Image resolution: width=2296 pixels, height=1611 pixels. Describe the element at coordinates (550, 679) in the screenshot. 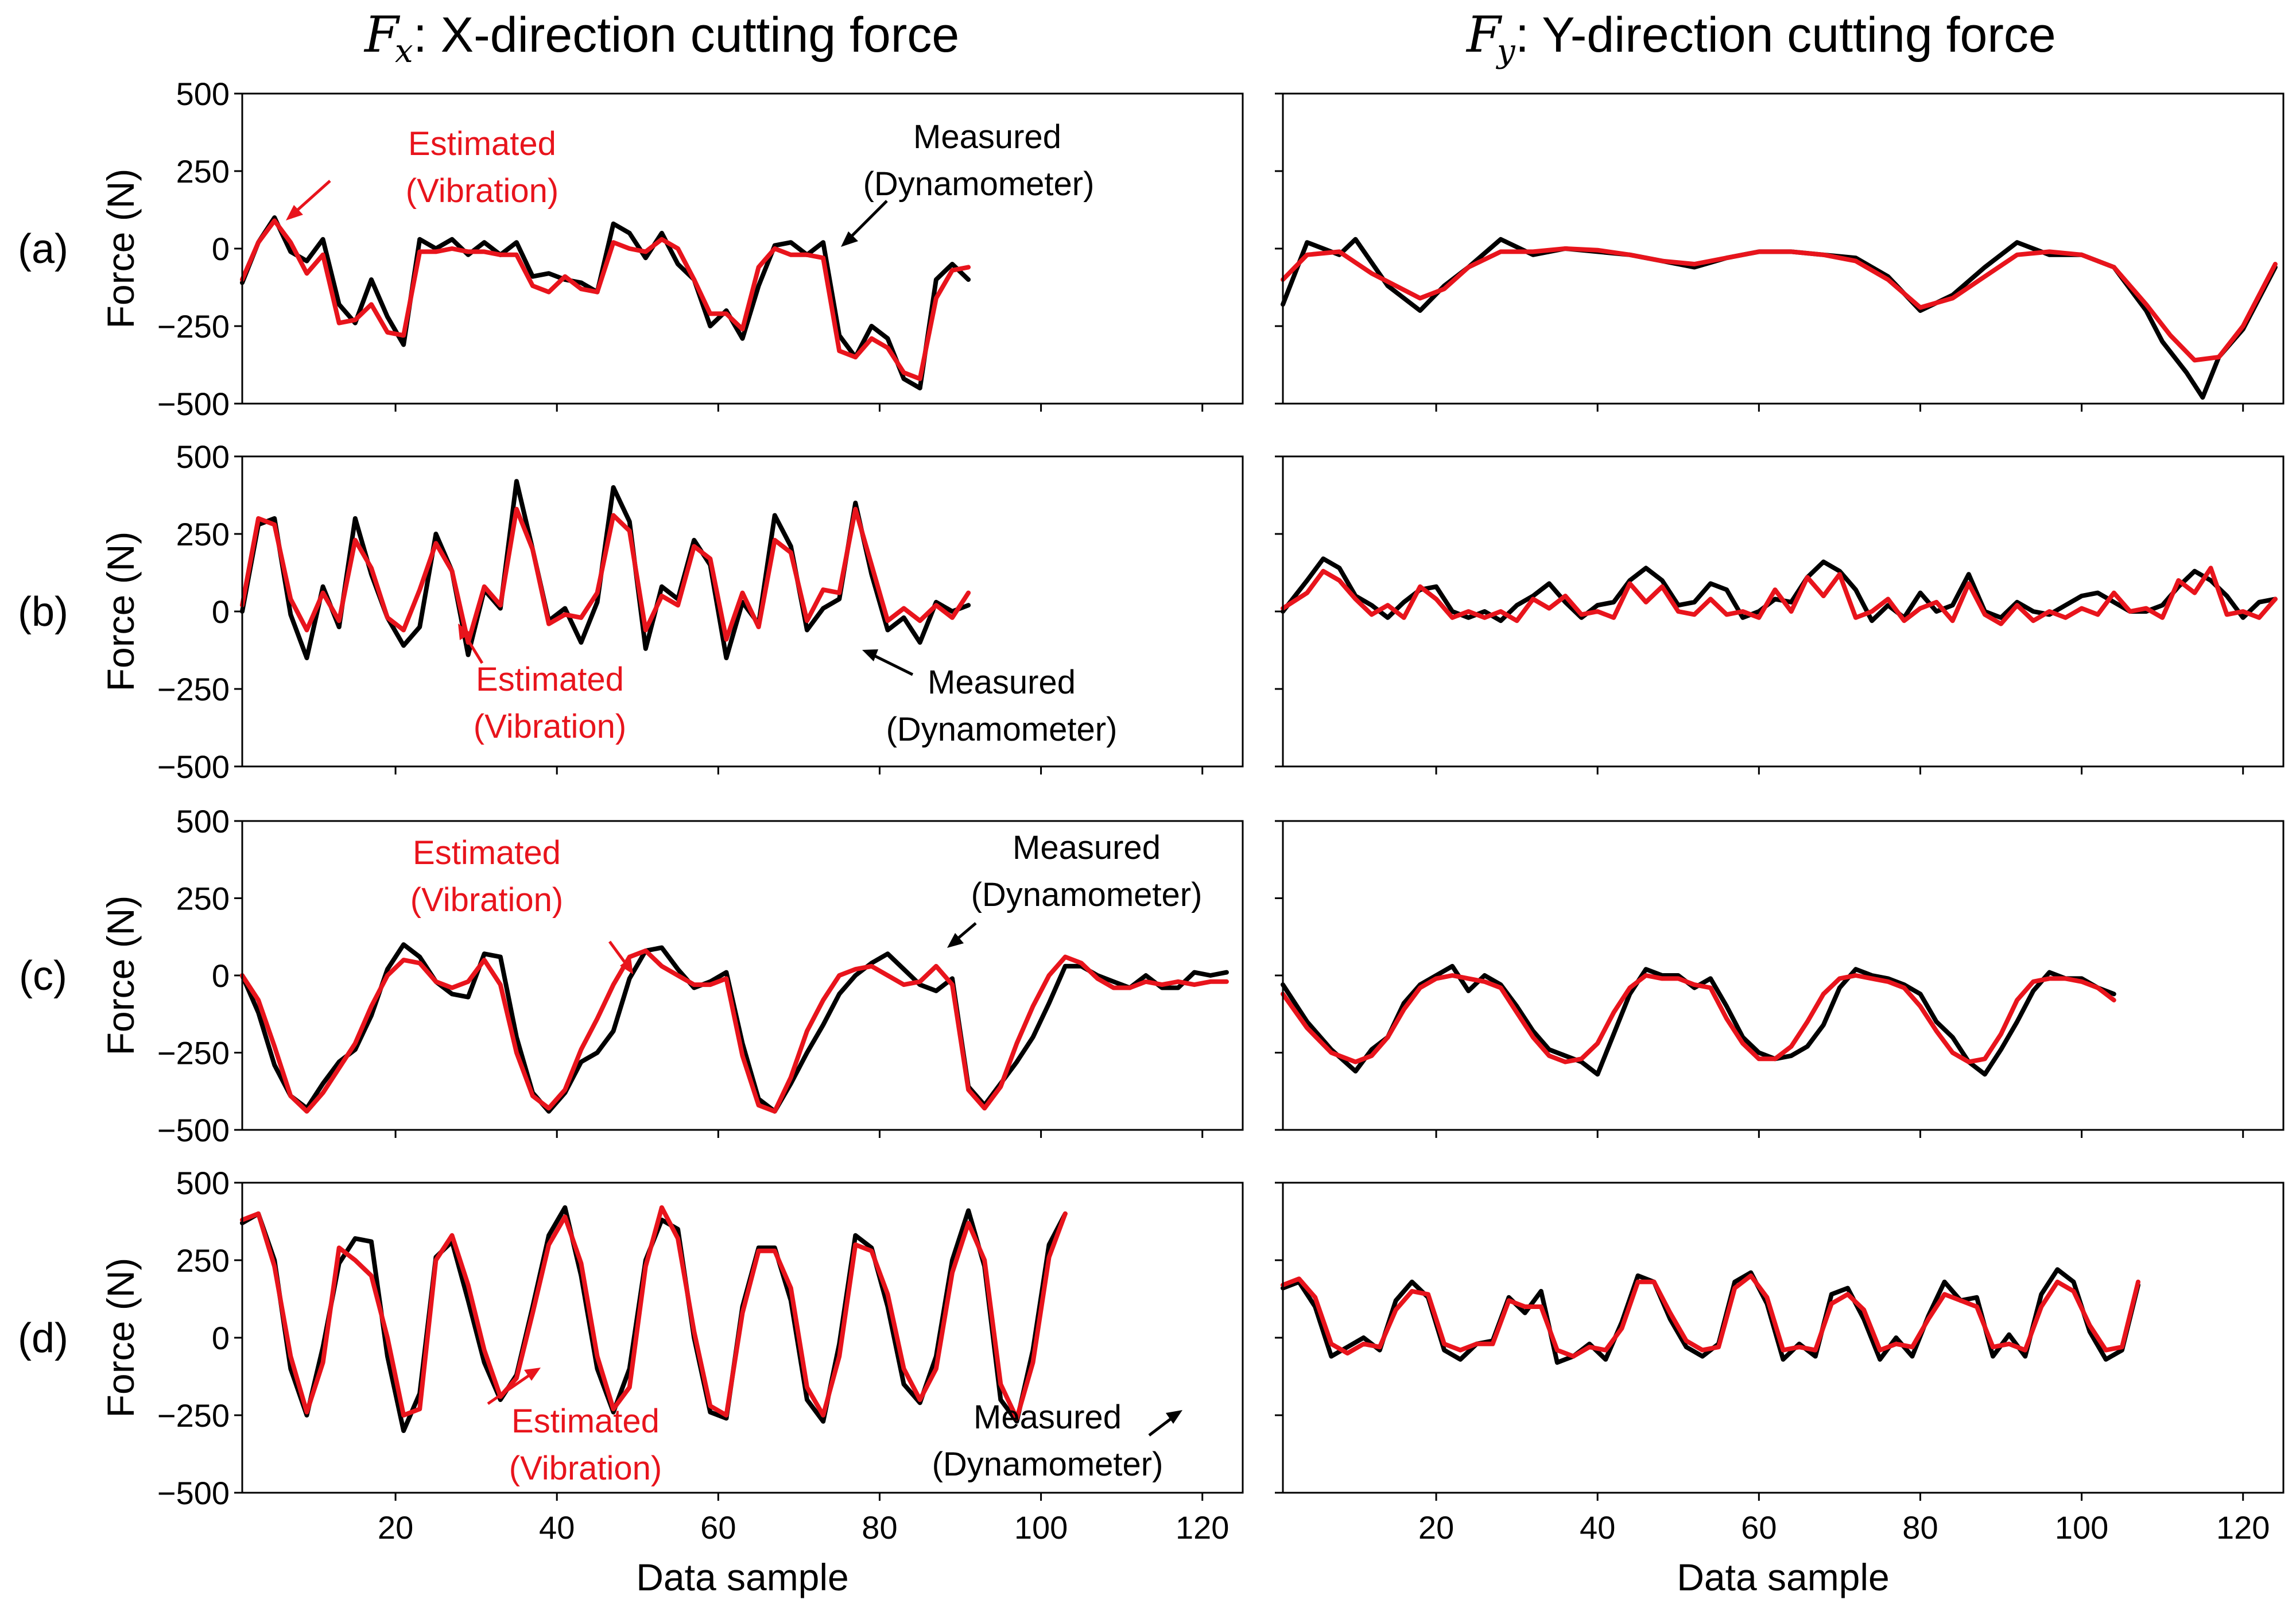

I see `annotation-b-estimated-line1: Estimated` at that location.